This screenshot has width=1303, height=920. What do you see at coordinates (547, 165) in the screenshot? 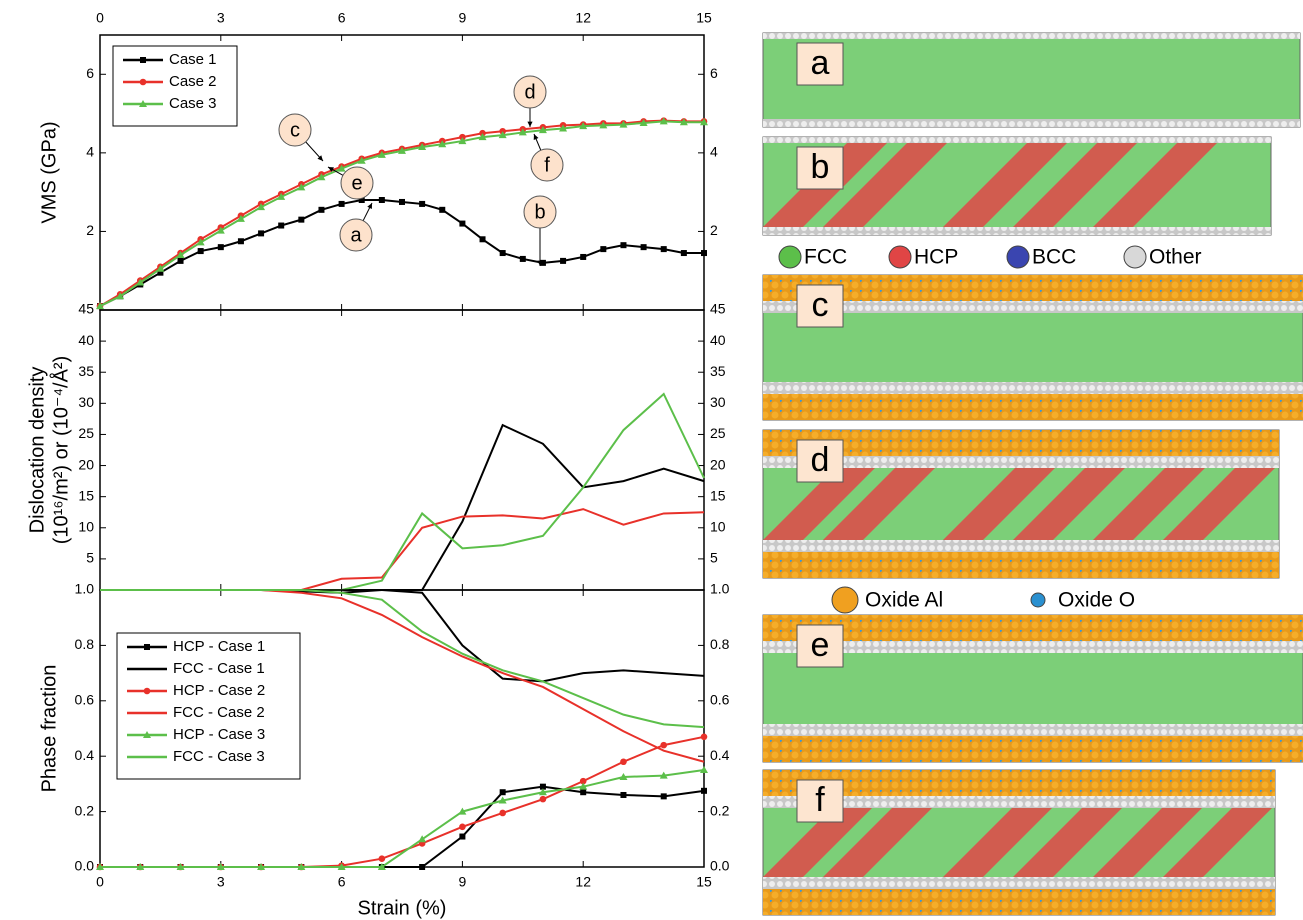
I see `annotation-label: f` at bounding box center [547, 165].